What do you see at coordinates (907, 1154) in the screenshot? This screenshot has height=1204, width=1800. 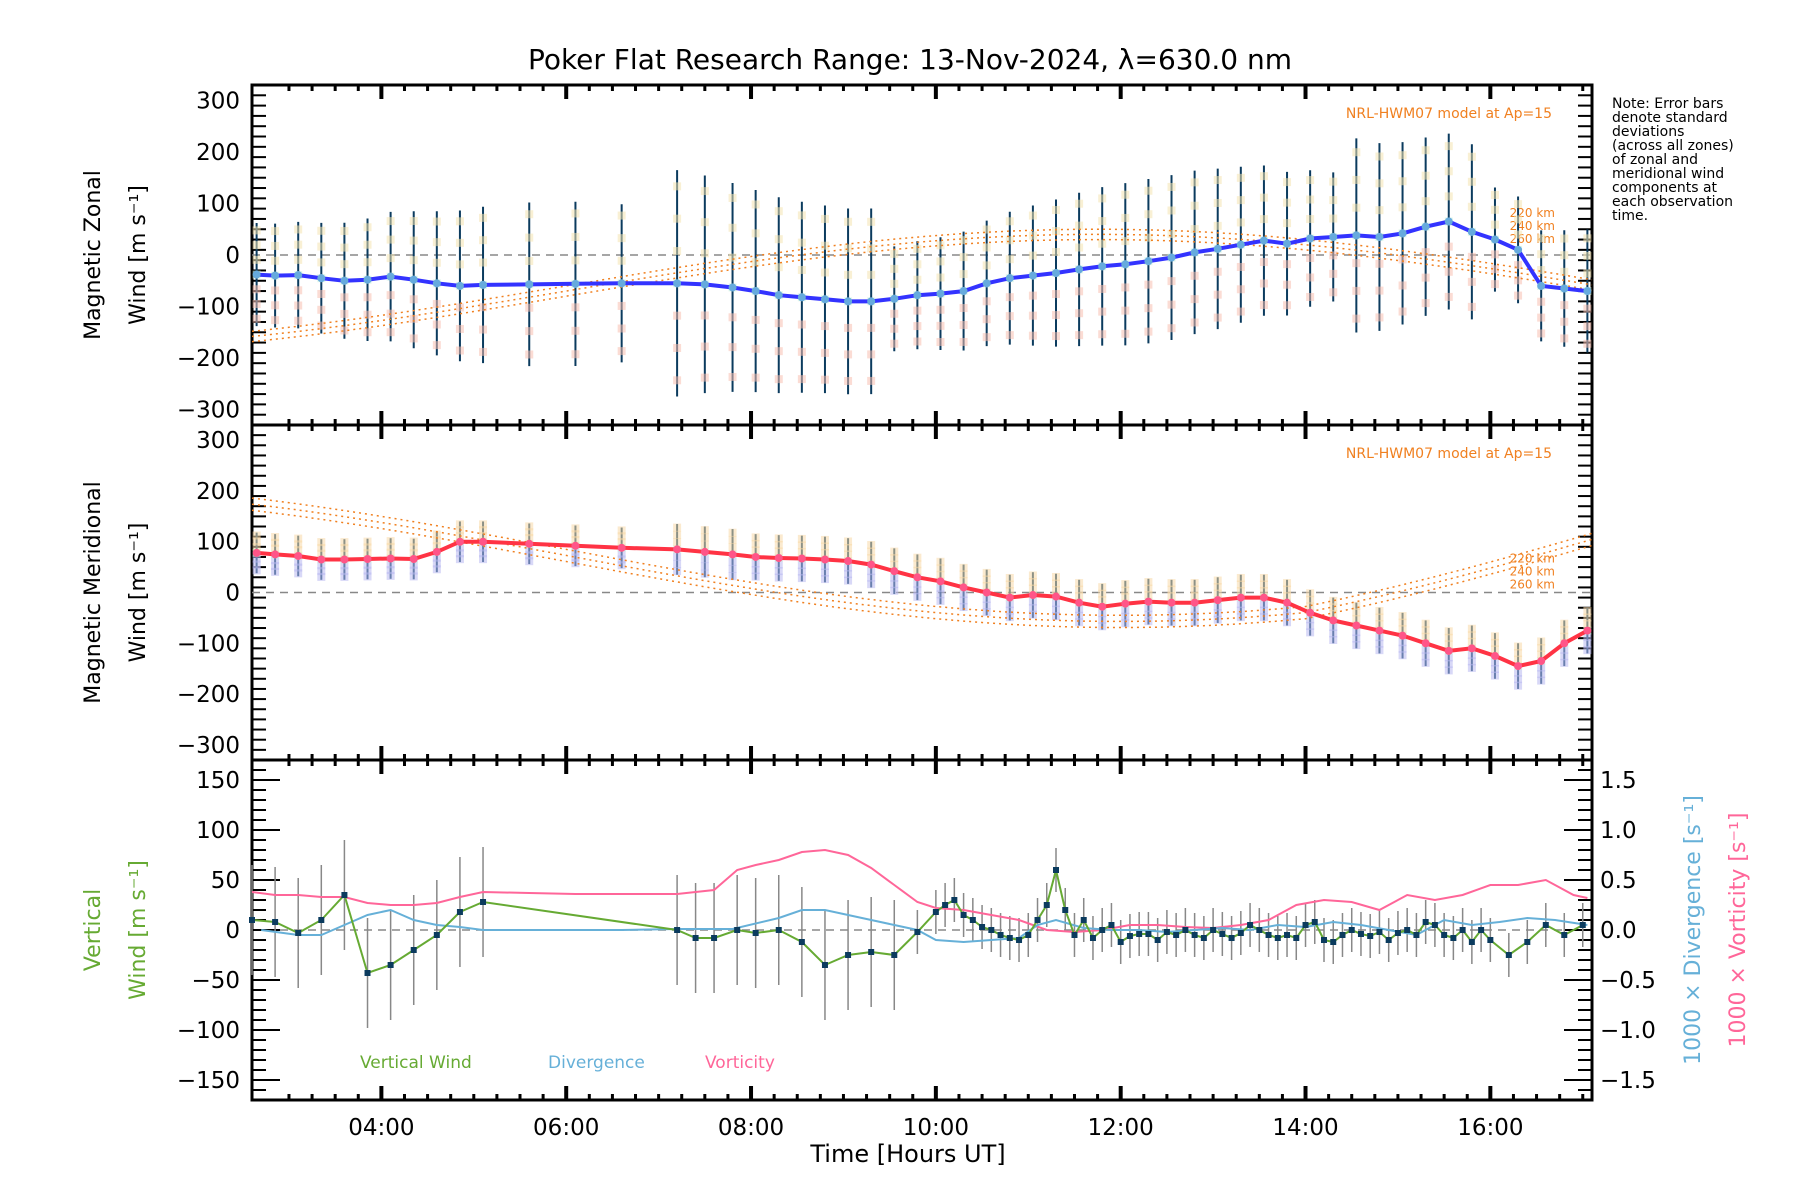 I see `x-axis-label: Time [Hours UT]` at bounding box center [907, 1154].